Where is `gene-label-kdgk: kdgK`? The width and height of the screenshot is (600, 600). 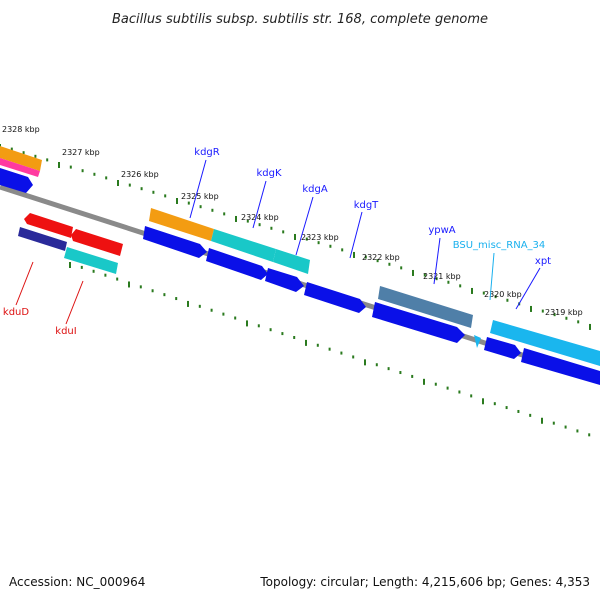
gene-label-kdgk: kdgK is located at coordinates (268, 173).